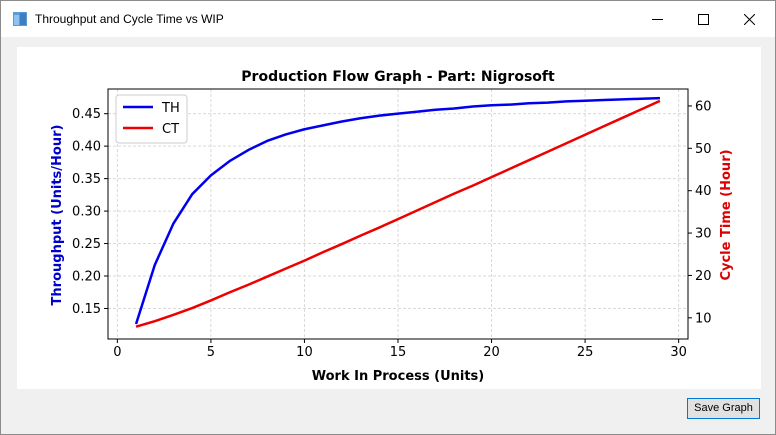 This screenshot has width=776, height=435. I want to click on y2-tick-label: 20, so click(703, 276).